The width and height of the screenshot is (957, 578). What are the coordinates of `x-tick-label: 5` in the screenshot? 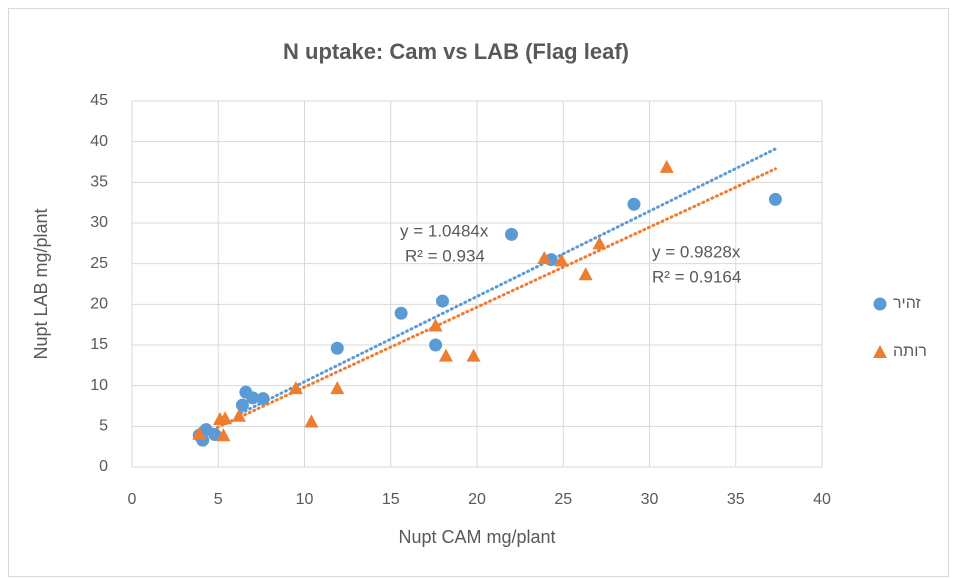 It's located at (218, 499).